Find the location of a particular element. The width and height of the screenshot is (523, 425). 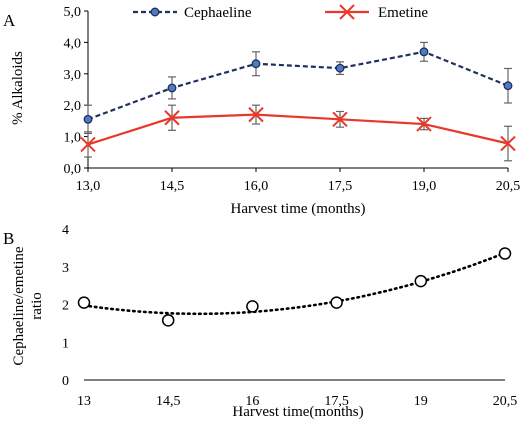

panel-b-x-axis-title: Harvest time(months) is located at coordinates (297, 412).